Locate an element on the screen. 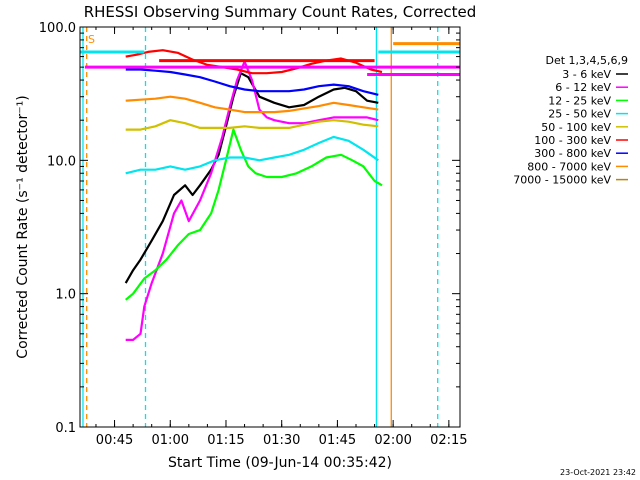 The width and height of the screenshot is (640, 480). x-tick-label-2: 01:15 is located at coordinates (225, 440).